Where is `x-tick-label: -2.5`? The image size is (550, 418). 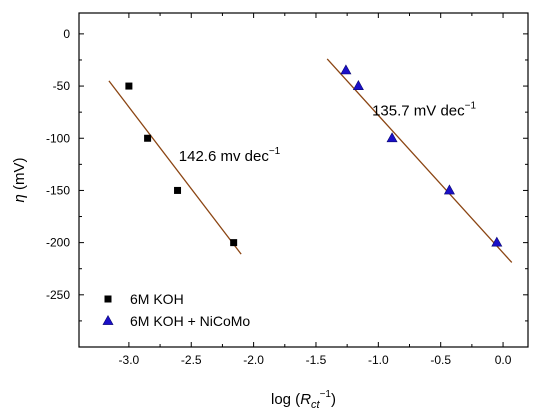 x-tick-label: -2.5 is located at coordinates (191, 360).